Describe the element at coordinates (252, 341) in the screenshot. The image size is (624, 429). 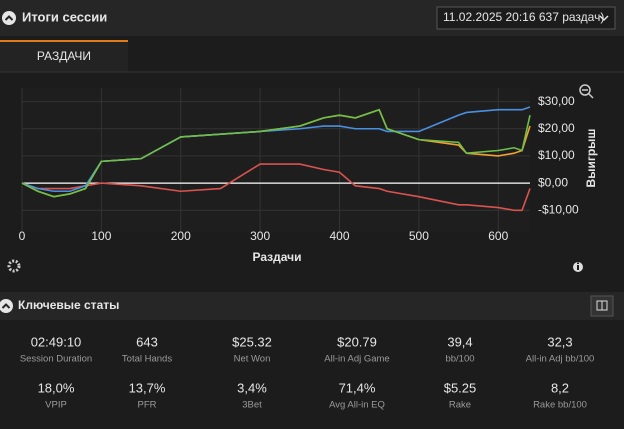
I see `stat-value: $25.32` at that location.